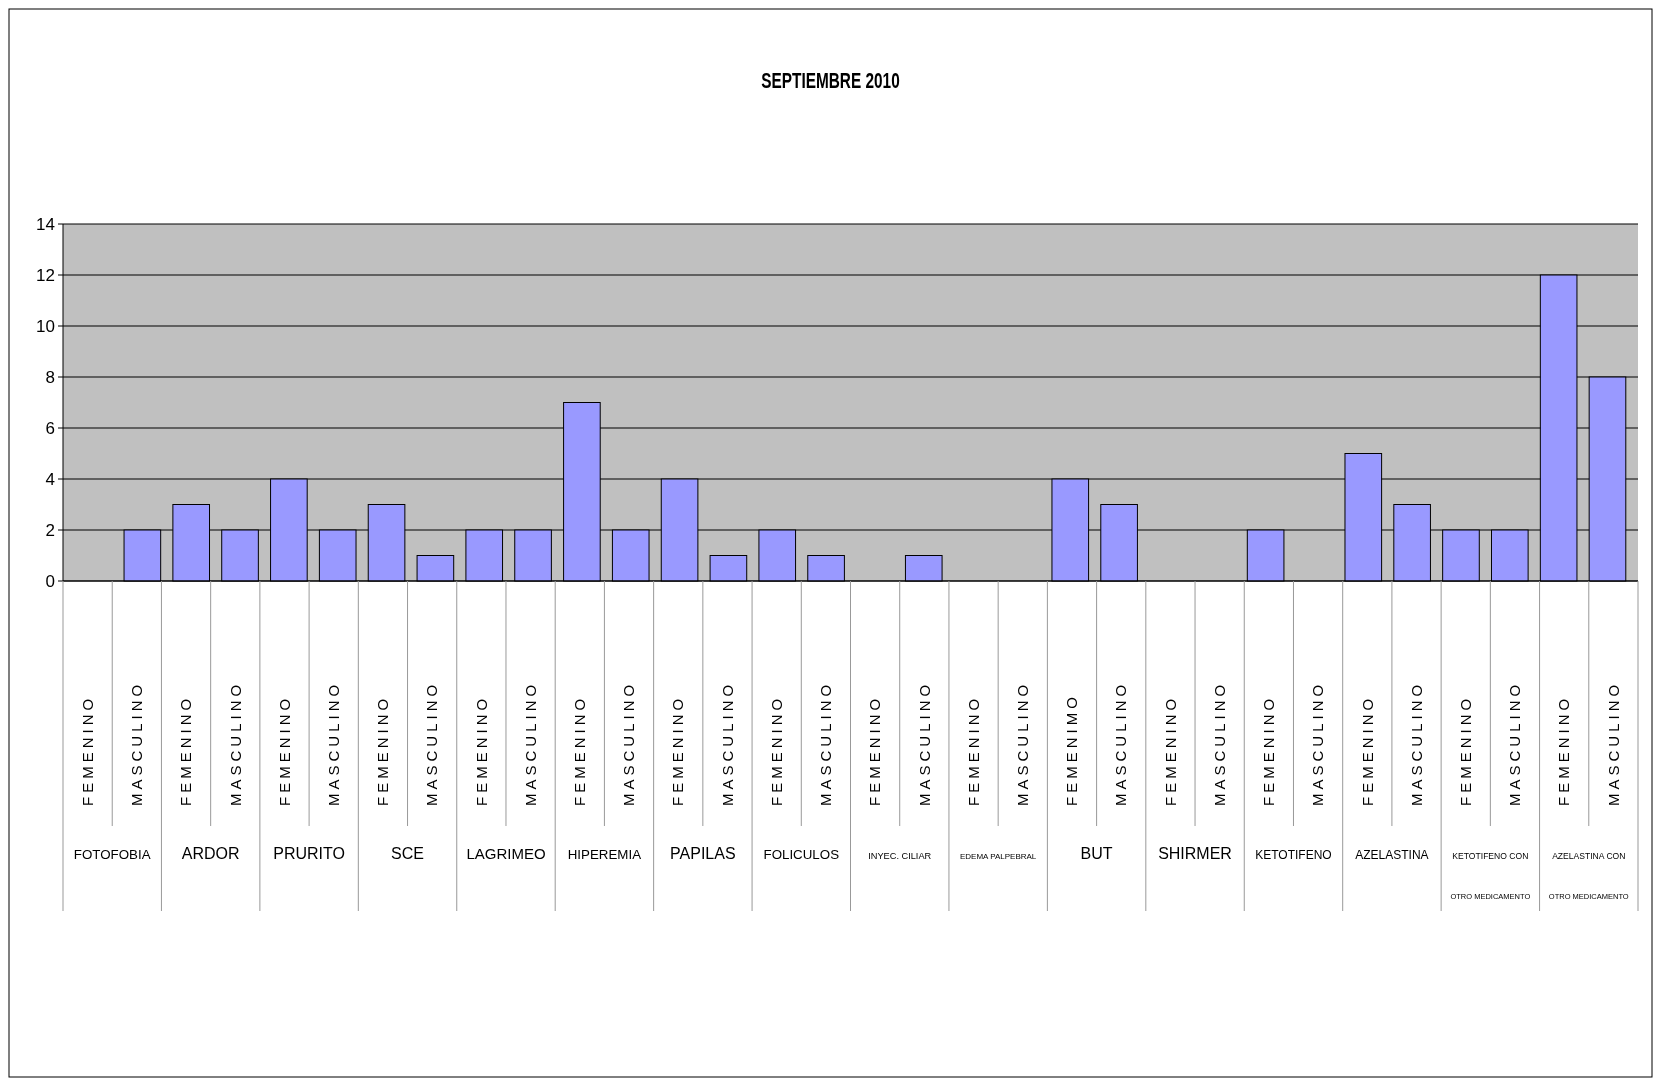  What do you see at coordinates (210, 853) in the screenshot?
I see `text: ARDOR` at bounding box center [210, 853].